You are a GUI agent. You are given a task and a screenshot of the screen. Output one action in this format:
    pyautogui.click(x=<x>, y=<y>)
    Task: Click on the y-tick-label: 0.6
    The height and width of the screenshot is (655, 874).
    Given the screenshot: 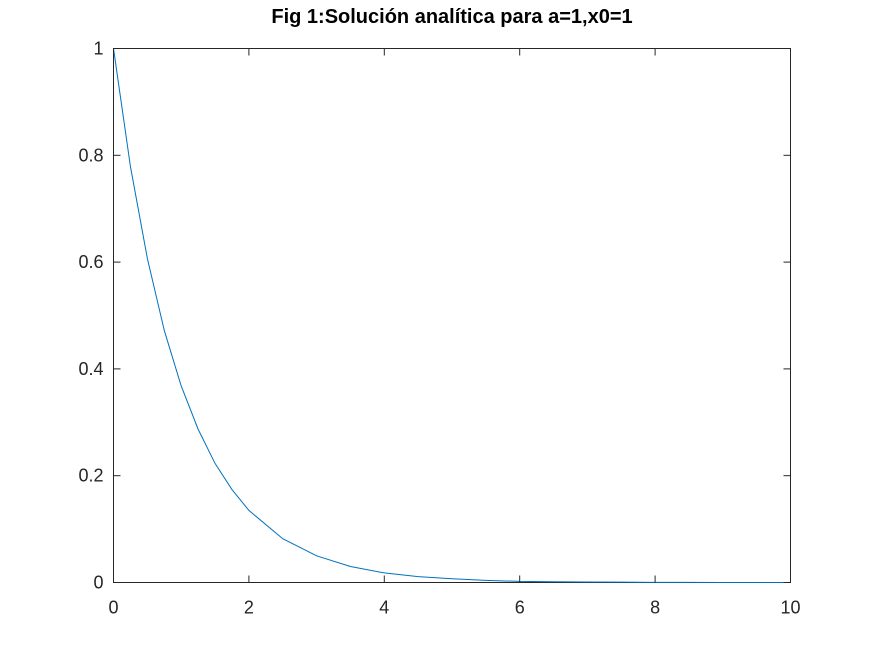 What is the action you would take?
    pyautogui.click(x=90, y=262)
    